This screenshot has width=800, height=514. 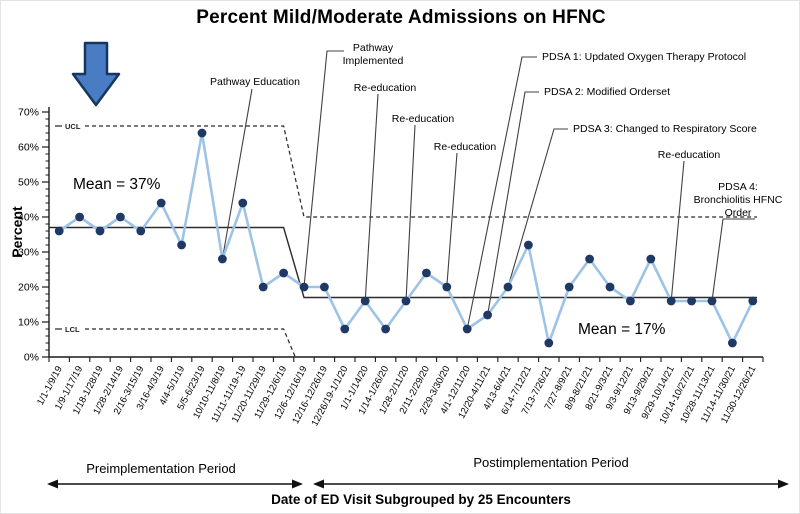 What do you see at coordinates (52, 484) in the screenshot?
I see `preimplementation-arrow-left-head` at bounding box center [52, 484].